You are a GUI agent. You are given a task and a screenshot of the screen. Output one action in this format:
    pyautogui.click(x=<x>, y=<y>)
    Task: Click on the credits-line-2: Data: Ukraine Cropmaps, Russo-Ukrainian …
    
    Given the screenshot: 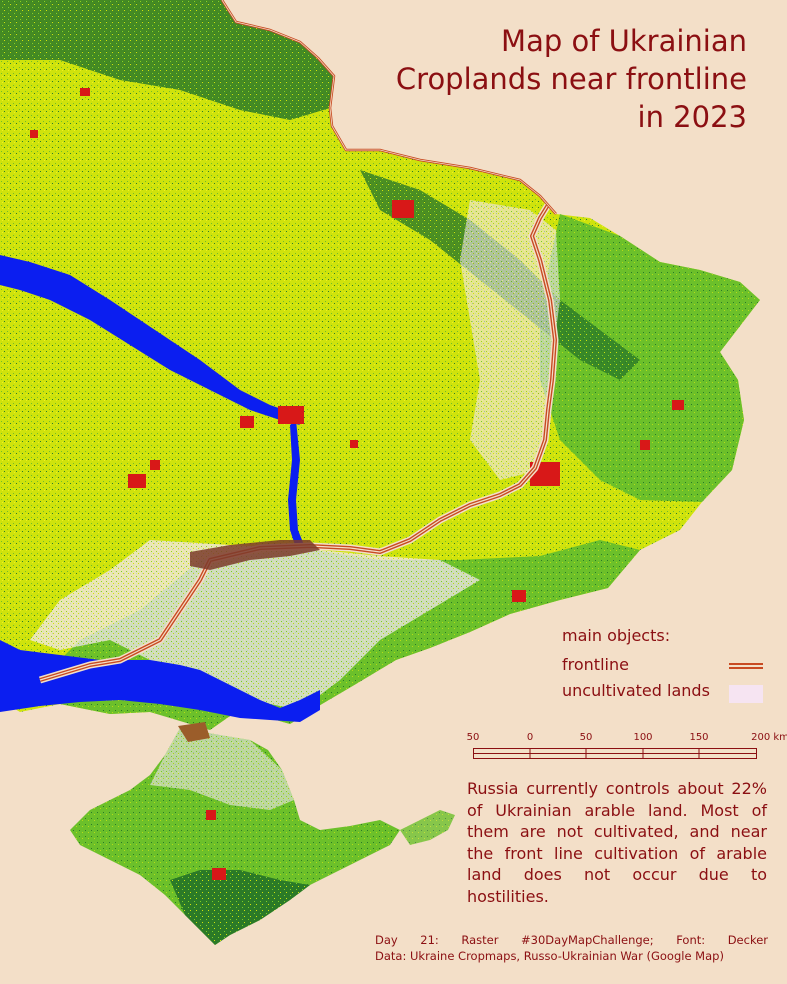 What is the action you would take?
    pyautogui.click(x=549, y=956)
    